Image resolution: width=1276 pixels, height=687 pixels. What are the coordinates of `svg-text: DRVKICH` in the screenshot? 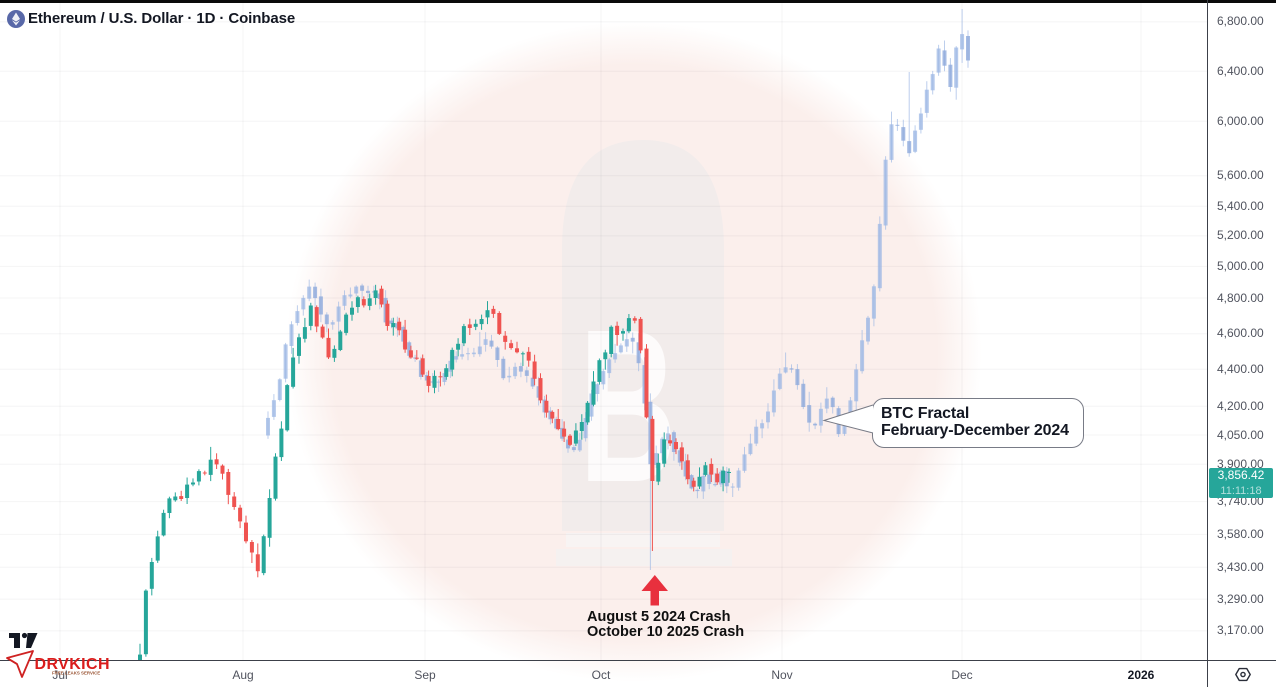 It's located at (72, 664).